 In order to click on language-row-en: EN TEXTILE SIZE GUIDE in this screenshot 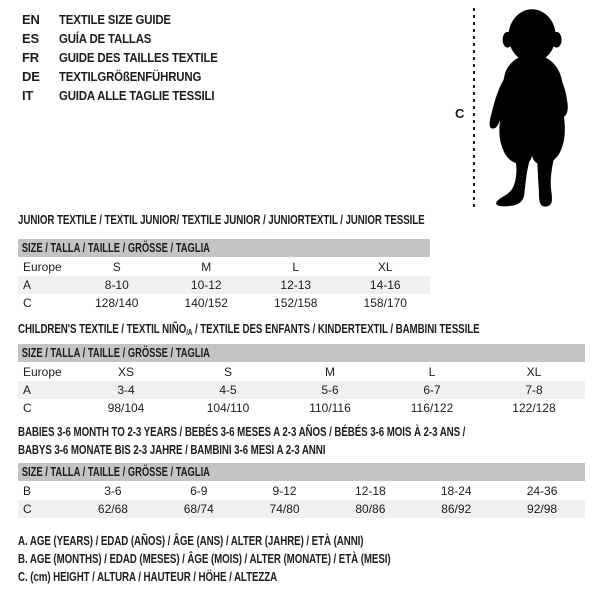, I will do `click(130, 19)`.